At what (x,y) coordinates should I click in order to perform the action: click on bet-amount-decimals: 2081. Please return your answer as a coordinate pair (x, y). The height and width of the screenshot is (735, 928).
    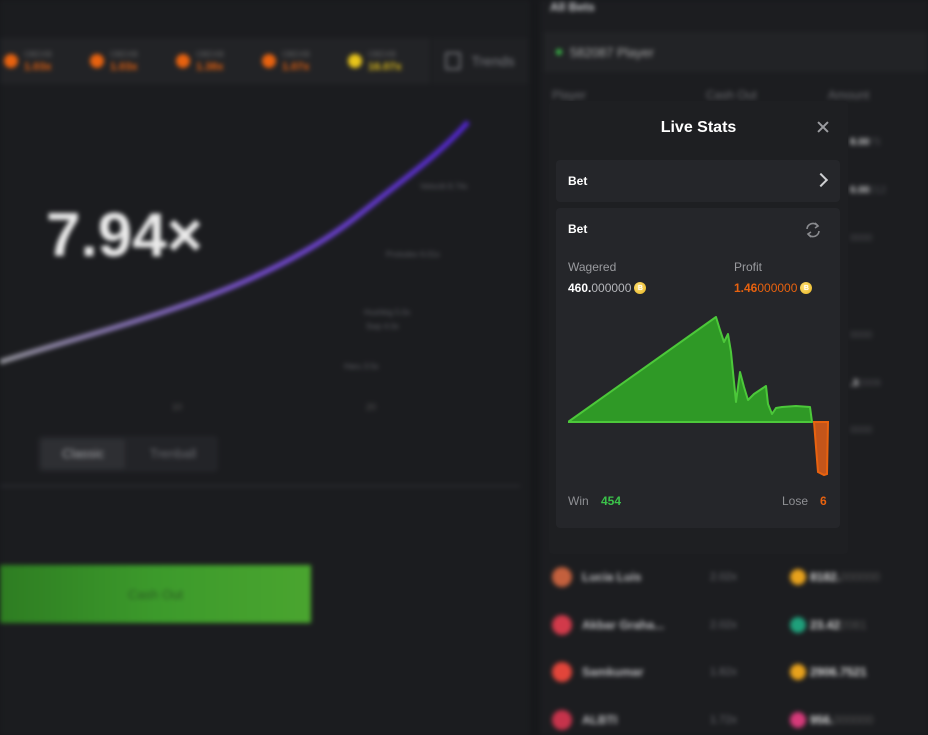
    Looking at the image, I should click on (853, 625).